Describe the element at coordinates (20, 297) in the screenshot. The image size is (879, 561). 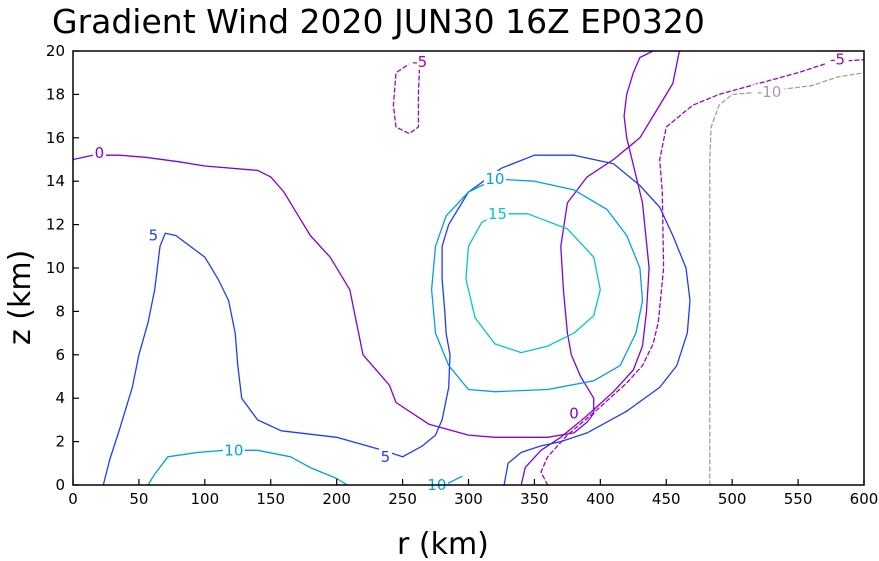
I see `y-axis-label: z (km)` at that location.